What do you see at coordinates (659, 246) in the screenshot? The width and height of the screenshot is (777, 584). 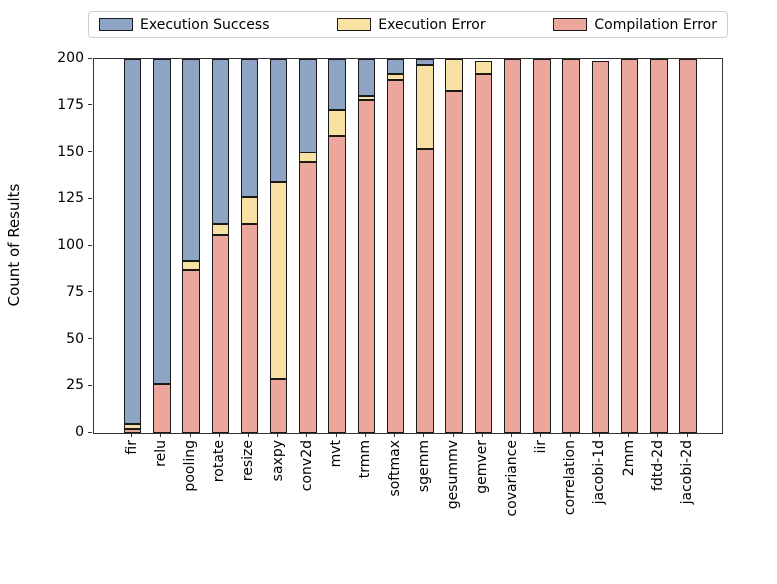 I see `bar-segment-fdtd-2d` at bounding box center [659, 246].